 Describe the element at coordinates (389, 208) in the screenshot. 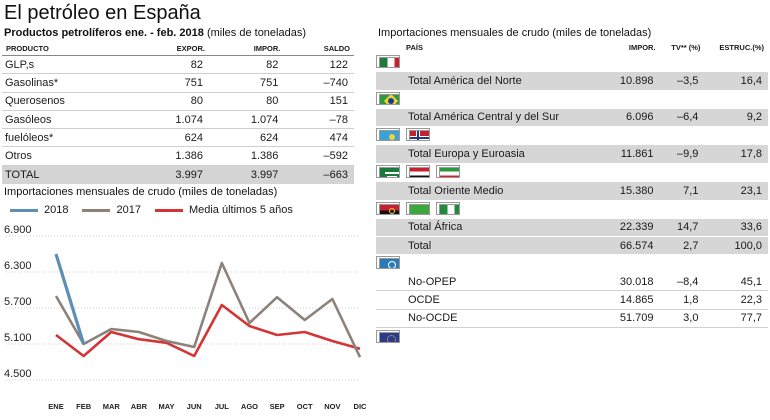

I see `angola-flag` at that location.